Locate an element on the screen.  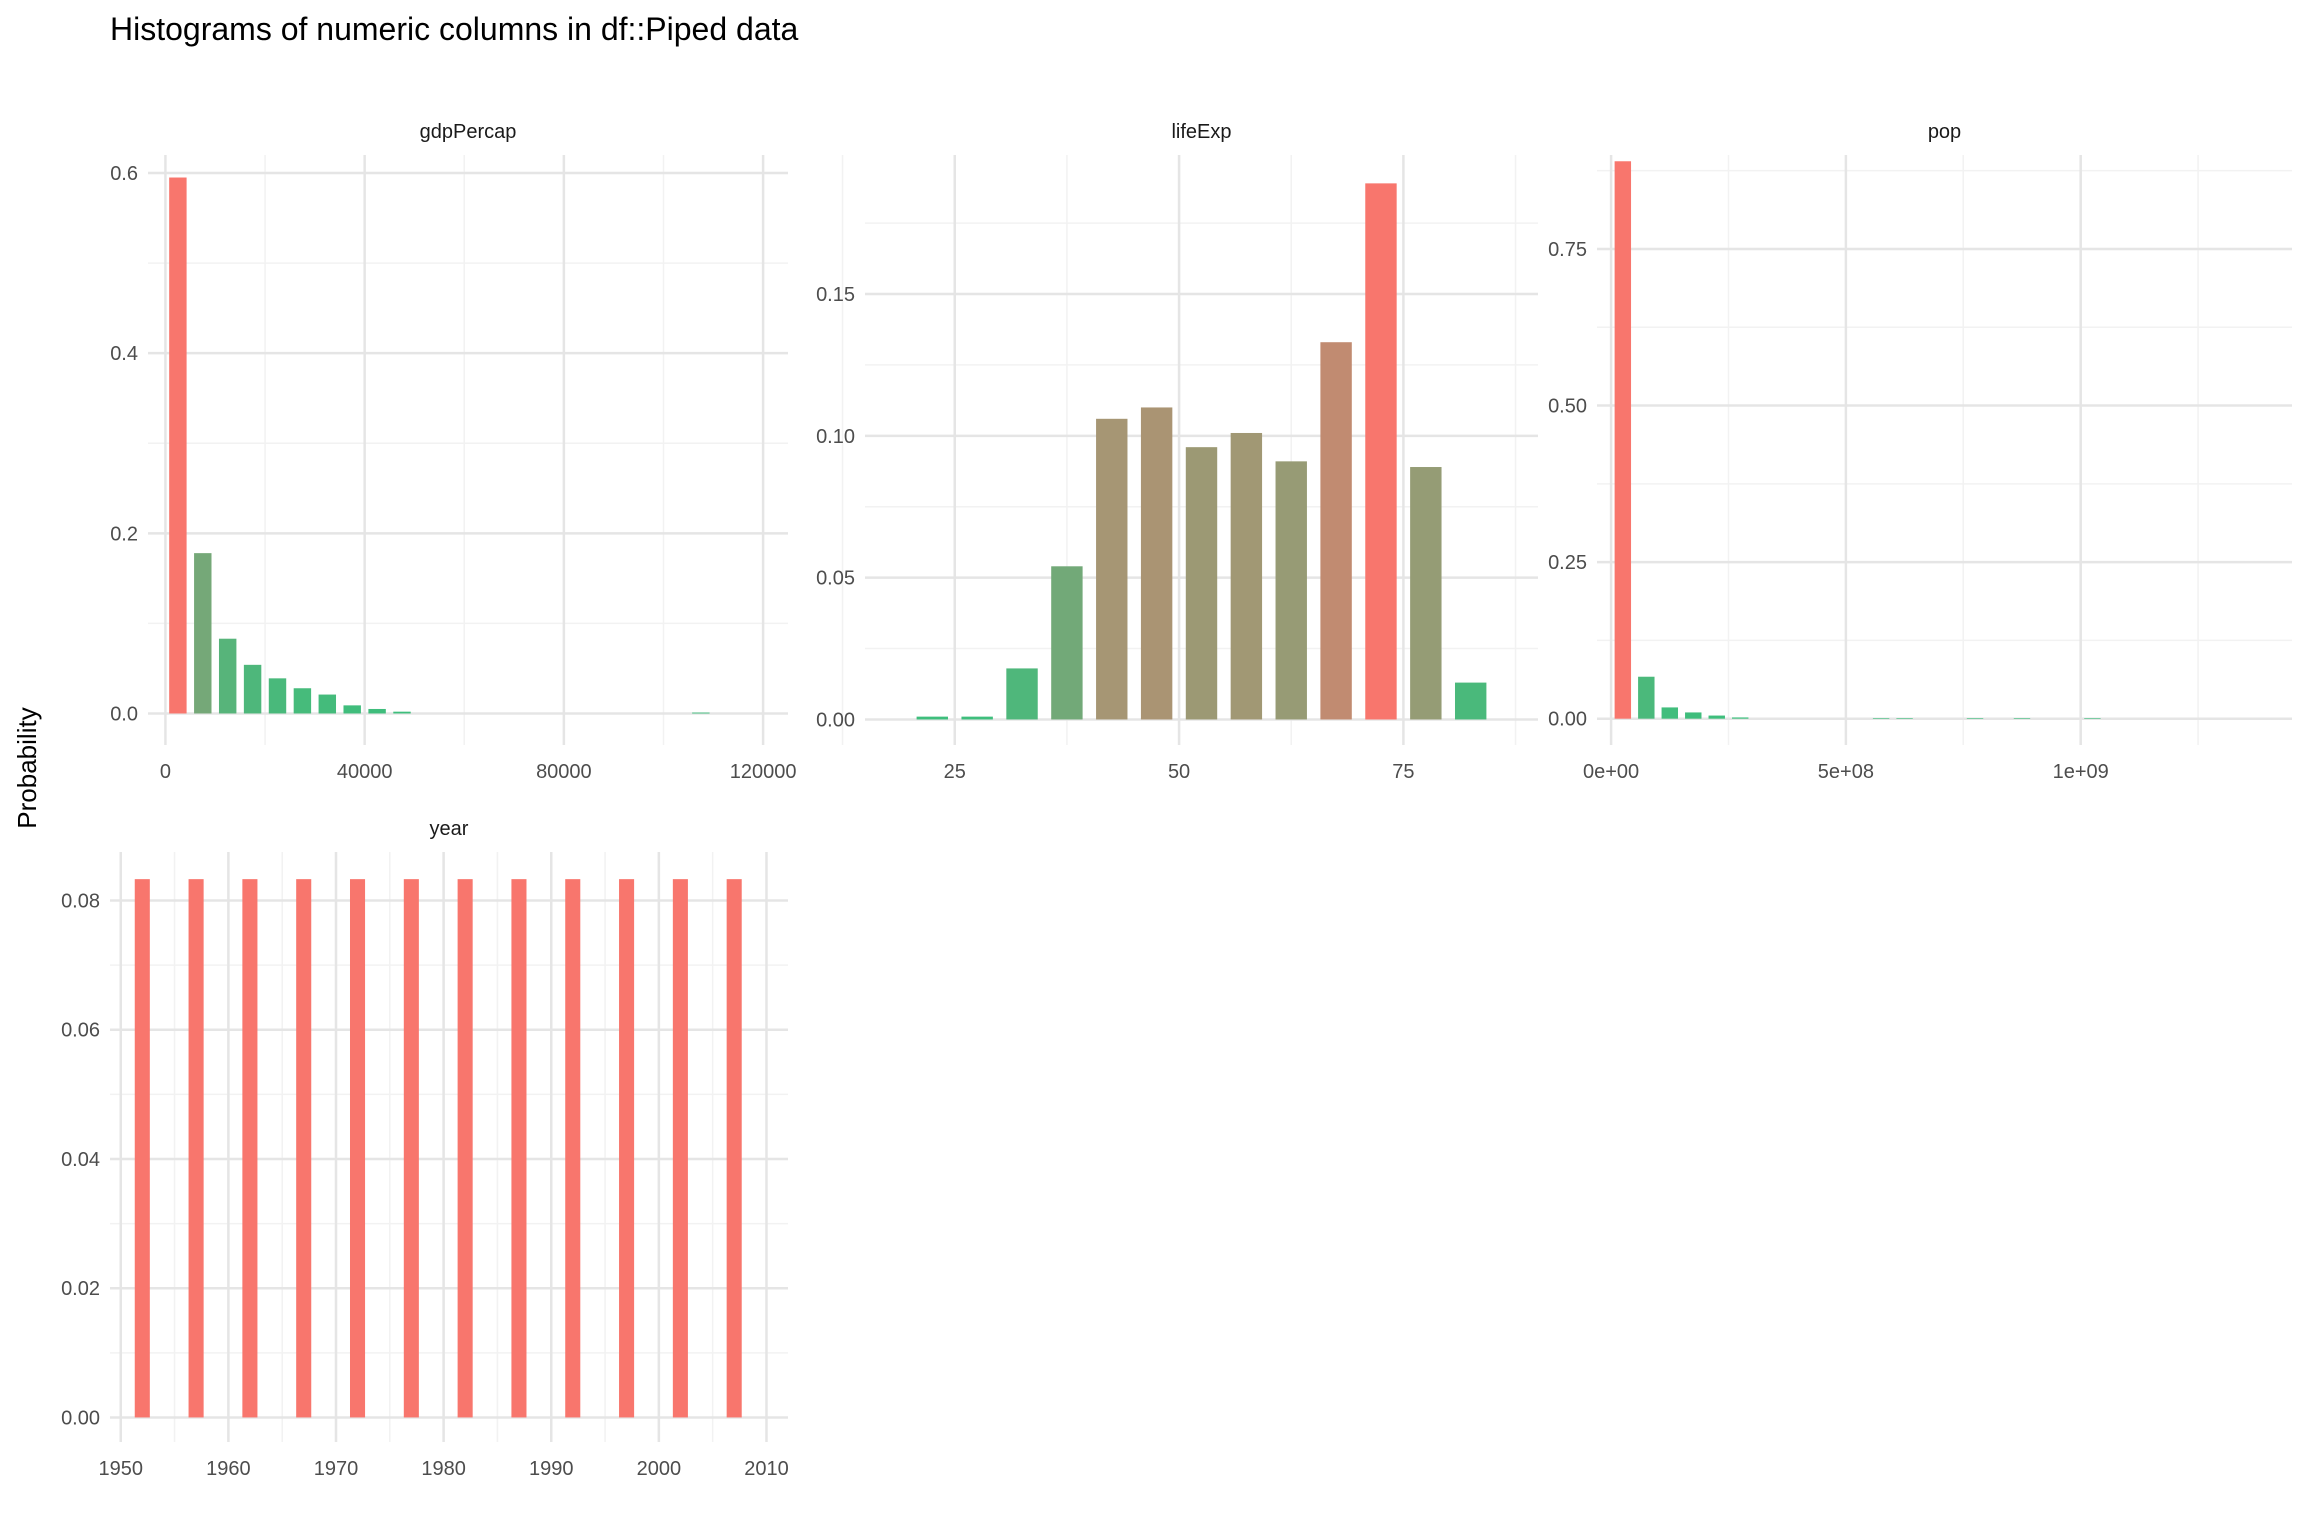
y-tick-label: 0.10 is located at coordinates (835, 437).